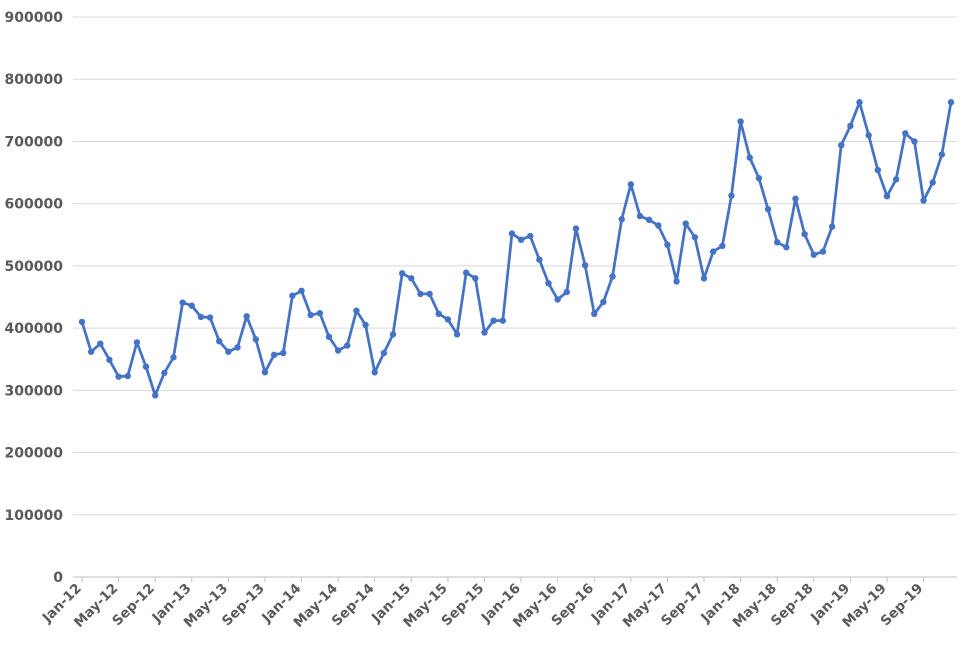  Describe the element at coordinates (34, 80) in the screenshot. I see `y-tick-label: 800000` at that location.